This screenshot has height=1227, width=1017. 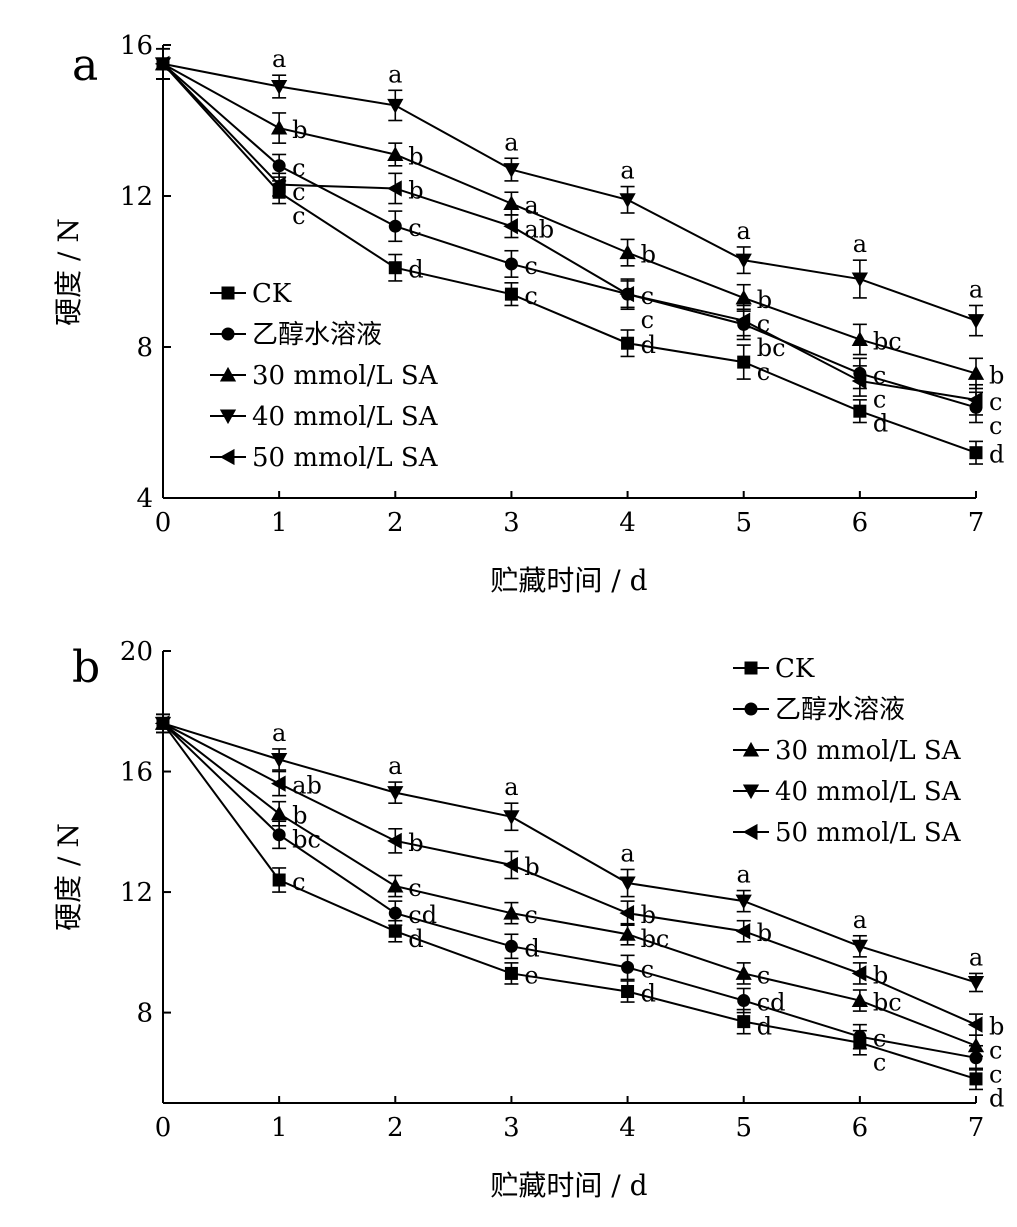 What do you see at coordinates (395, 523) in the screenshot?
I see `x-tick-label: 2` at bounding box center [395, 523].